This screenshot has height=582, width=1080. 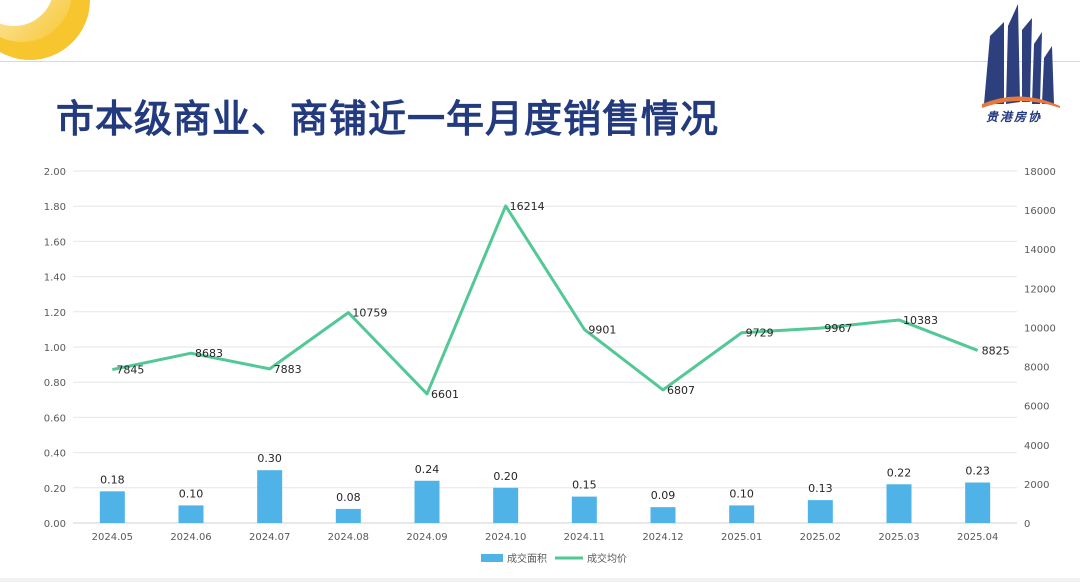 What do you see at coordinates (838, 328) in the screenshot?
I see `line-data-label: 9967` at bounding box center [838, 328].